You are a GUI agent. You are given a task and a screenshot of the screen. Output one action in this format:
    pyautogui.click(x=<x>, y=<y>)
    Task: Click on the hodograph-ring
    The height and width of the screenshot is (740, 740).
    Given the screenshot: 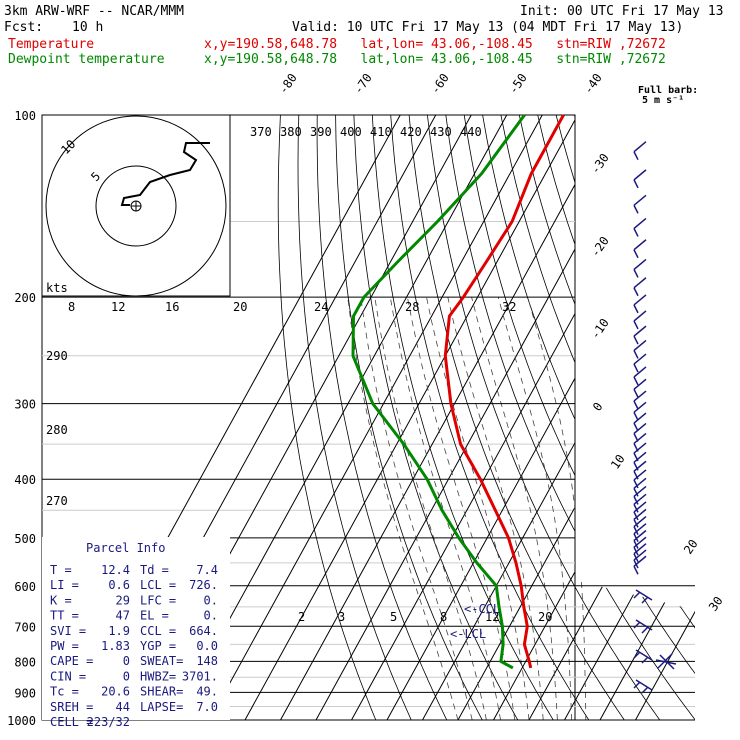 What is the action you would take?
    pyautogui.click(x=136, y=206)
    